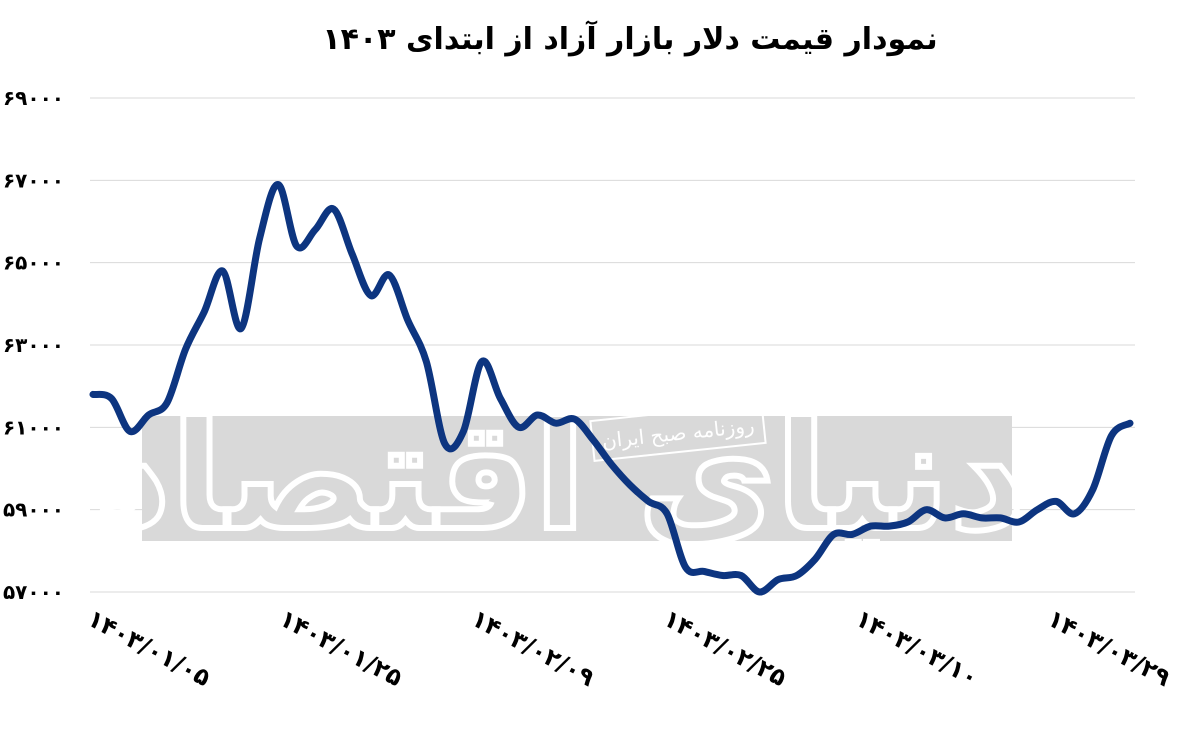 This screenshot has height=745, width=1200. Describe the element at coordinates (577, 478) in the screenshot. I see `watermark-band` at that location.